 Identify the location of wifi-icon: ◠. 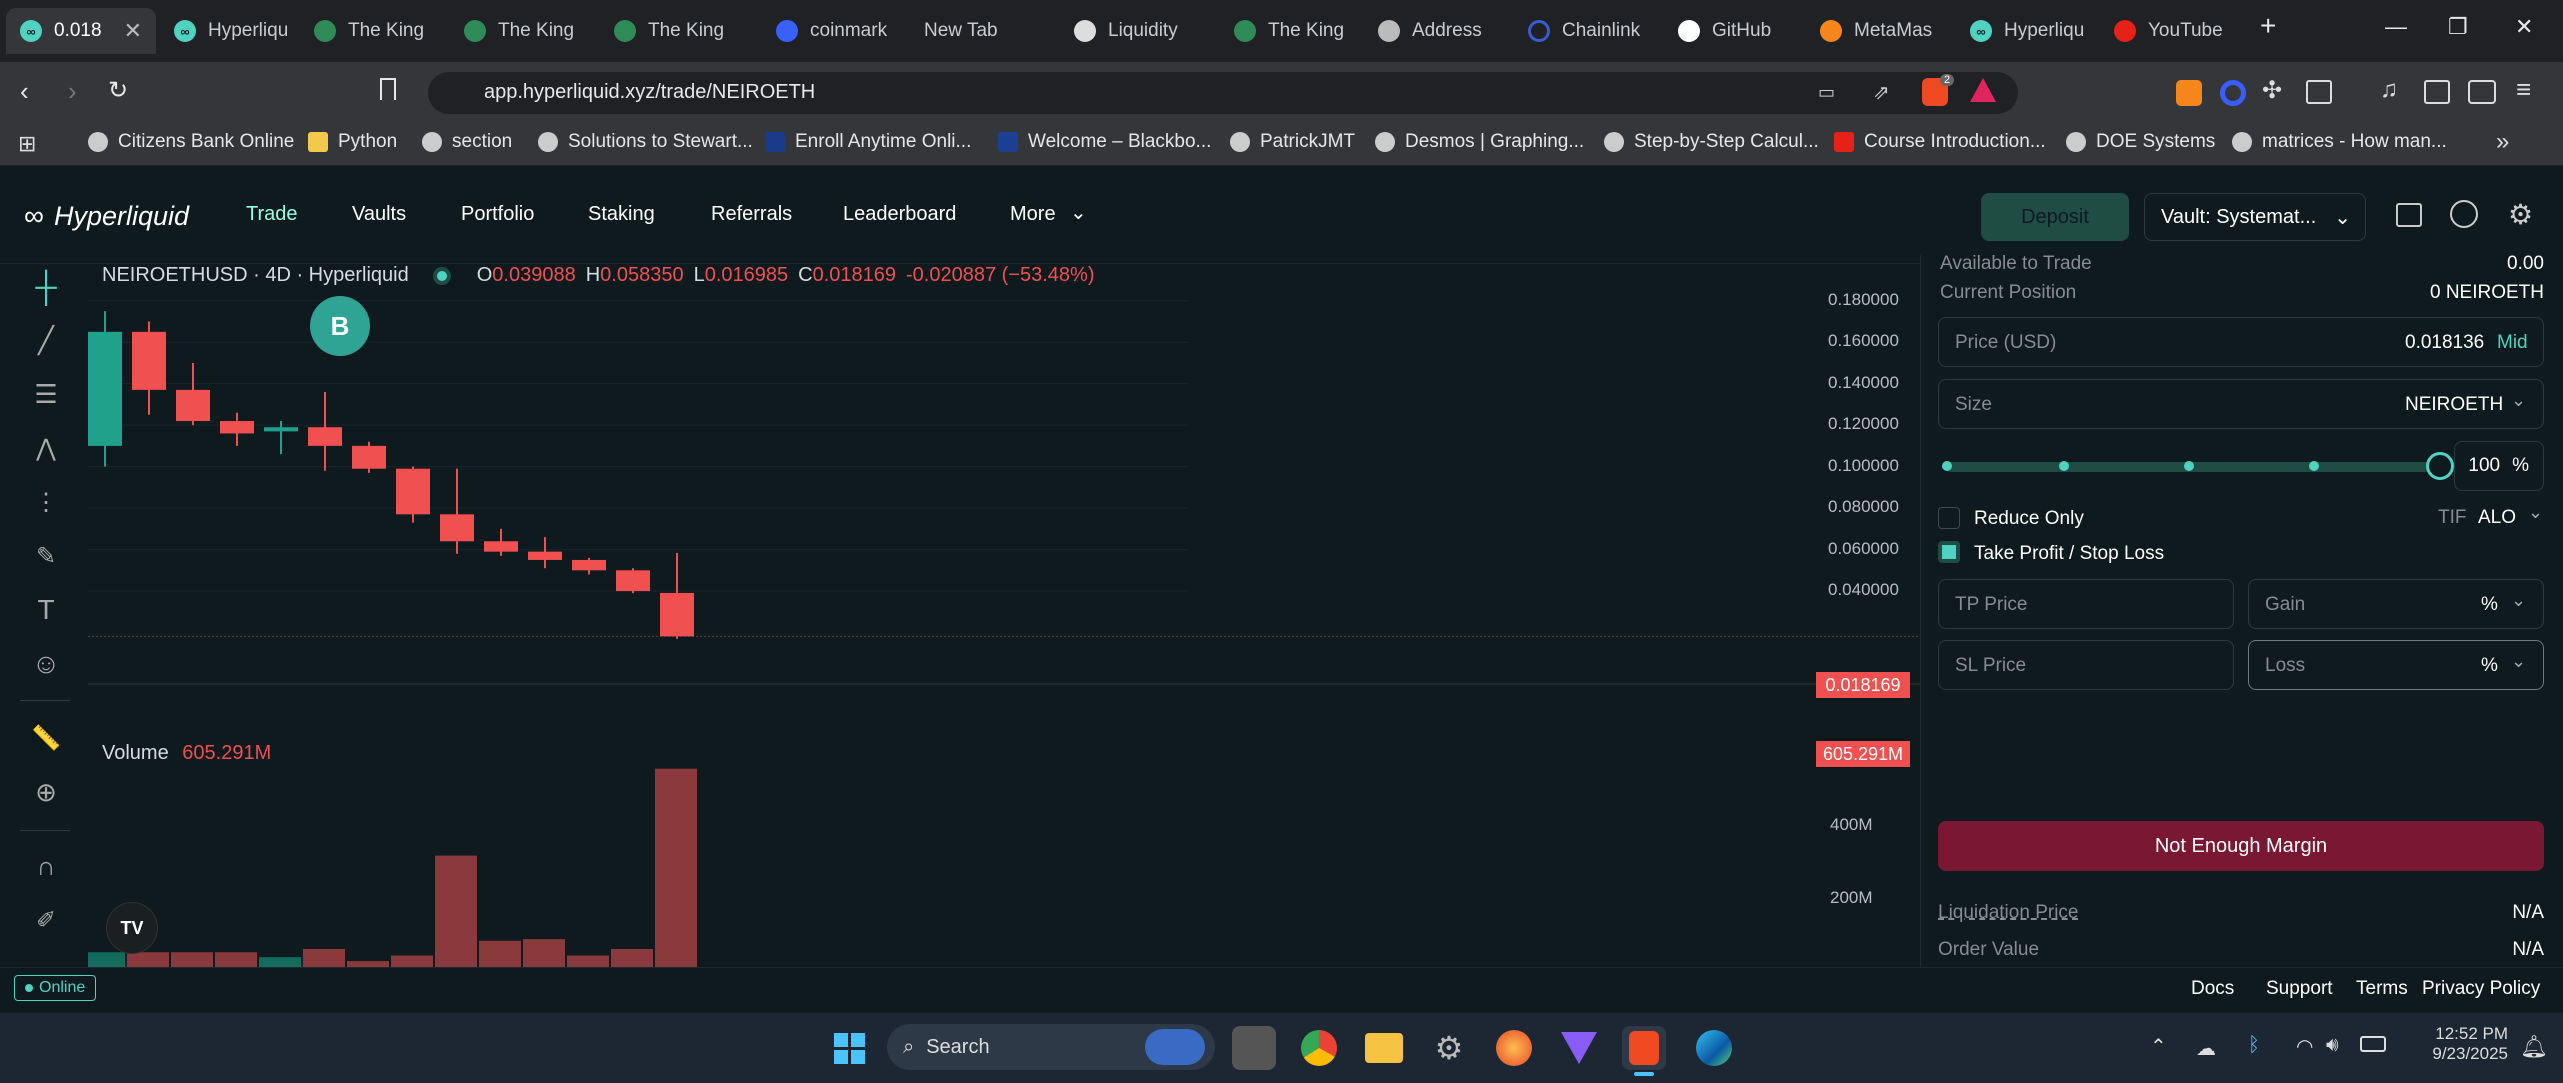
(2305, 1047).